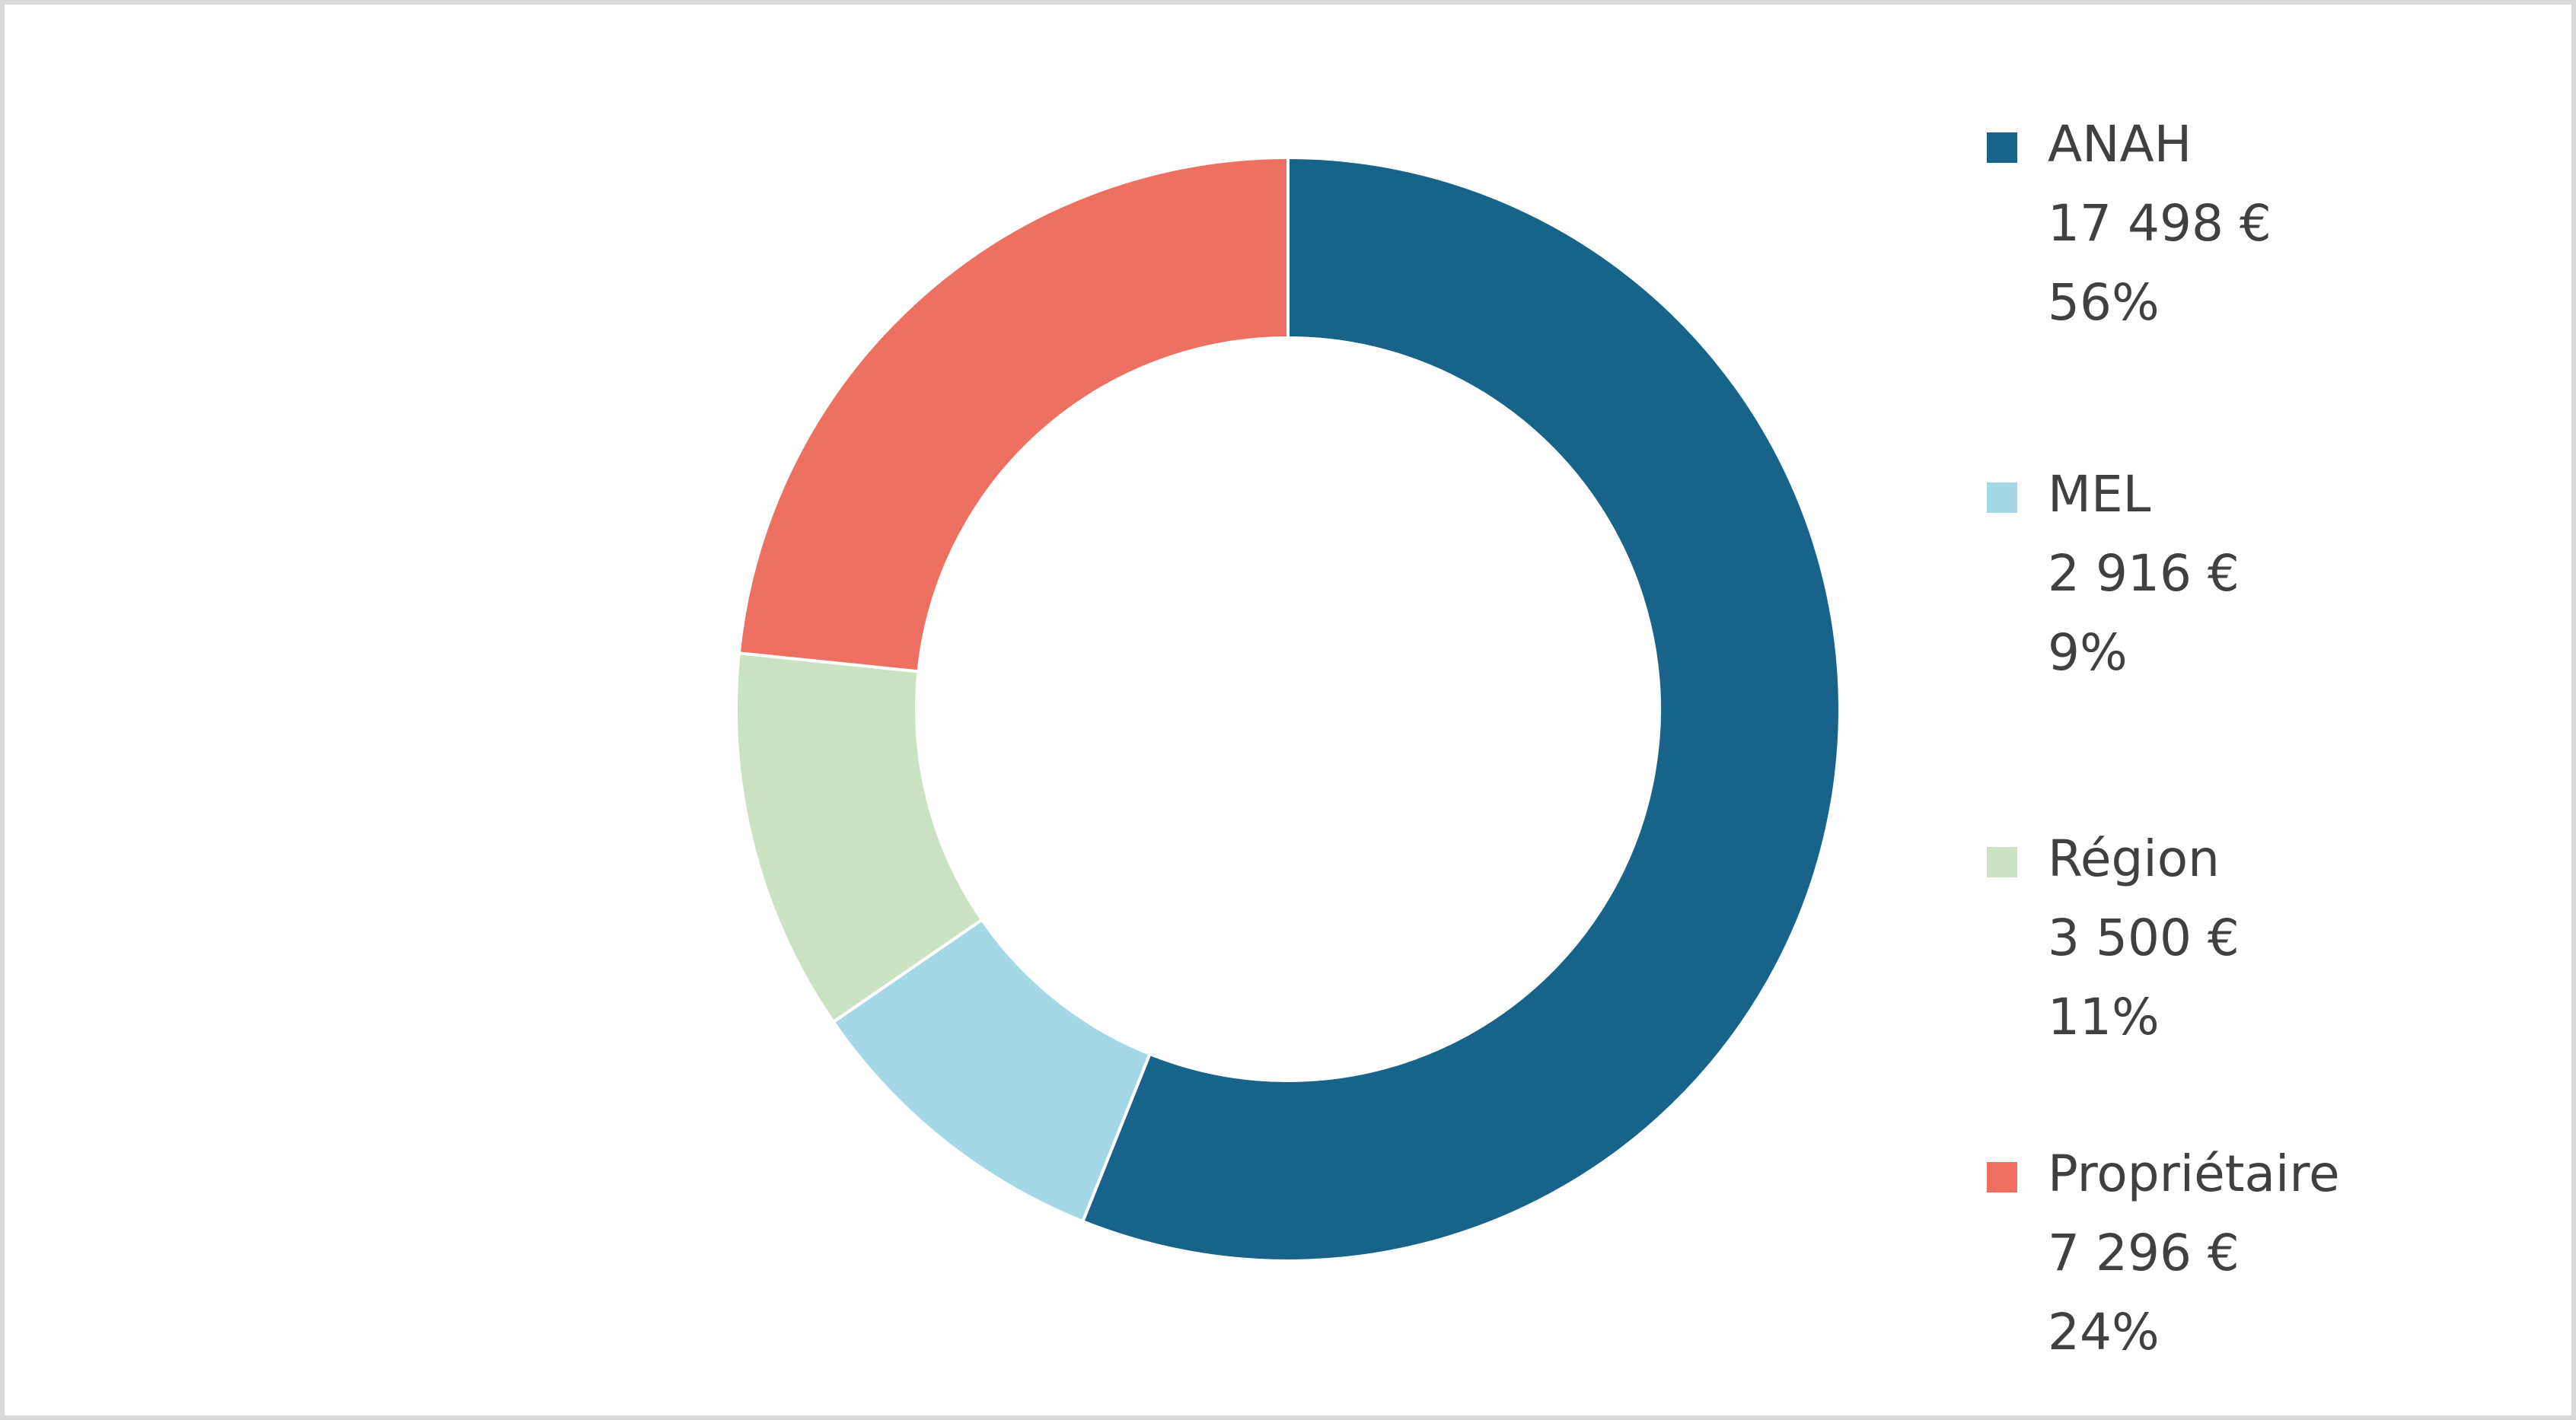 The width and height of the screenshot is (2576, 1420). Describe the element at coordinates (2134, 858) in the screenshot. I see `legend-label: Région` at that location.